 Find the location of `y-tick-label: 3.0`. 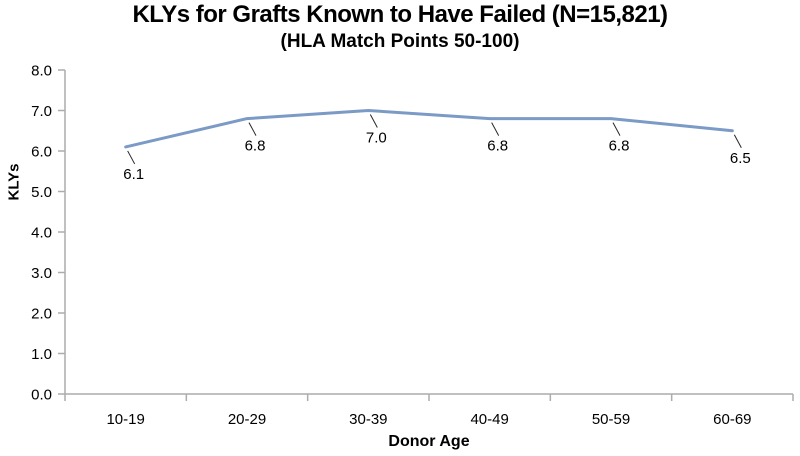

y-tick-label: 3.0 is located at coordinates (41, 273).